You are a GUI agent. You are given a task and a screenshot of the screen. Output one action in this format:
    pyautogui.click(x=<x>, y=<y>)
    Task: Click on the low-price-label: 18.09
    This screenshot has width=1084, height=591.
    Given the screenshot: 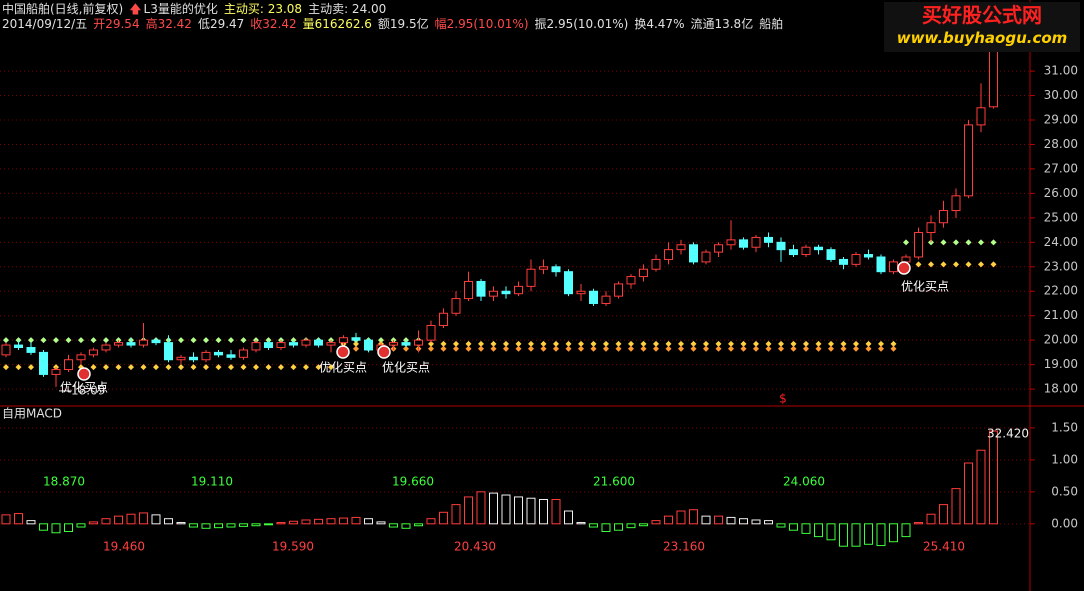 What is the action you would take?
    pyautogui.click(x=88, y=390)
    